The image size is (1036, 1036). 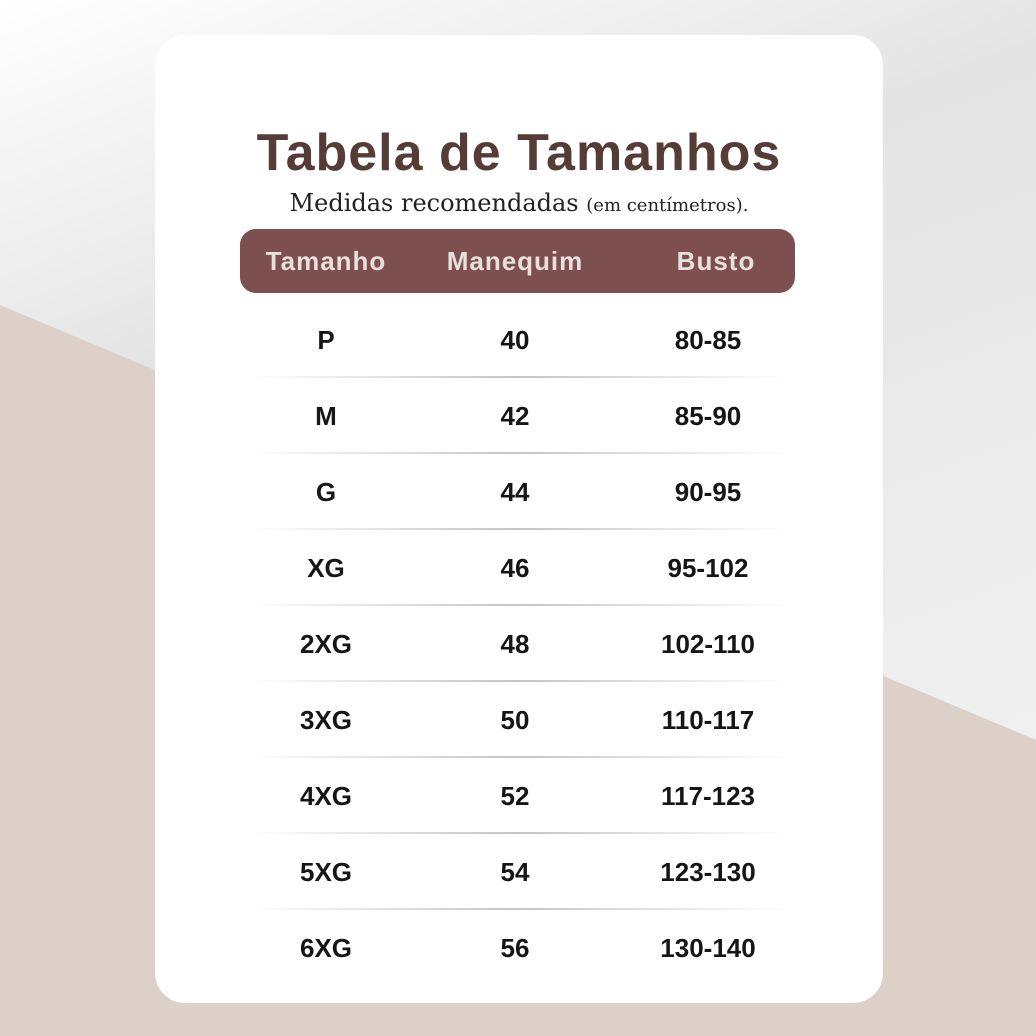 What do you see at coordinates (326, 568) in the screenshot?
I see `cell-tamanho: XG` at bounding box center [326, 568].